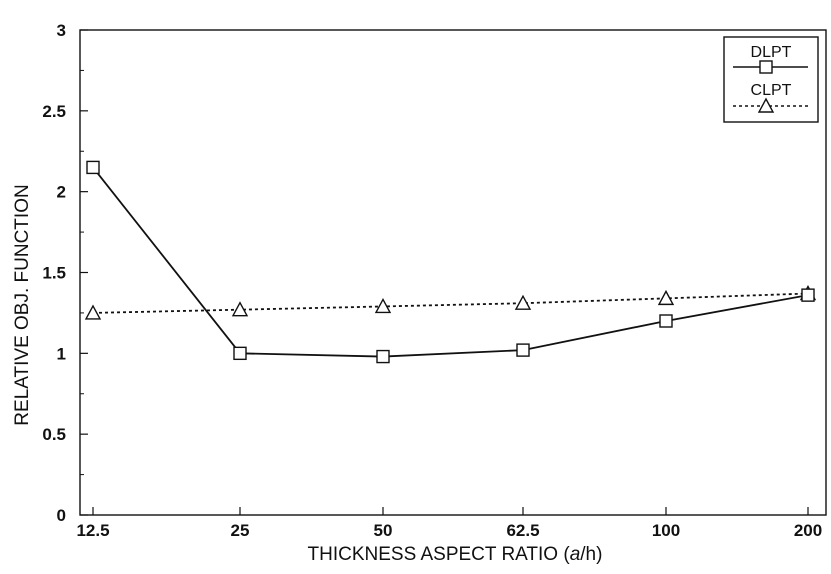 This screenshot has height=574, width=831. Describe the element at coordinates (450, 303) in the screenshot. I see `series-line-clpt` at that location.